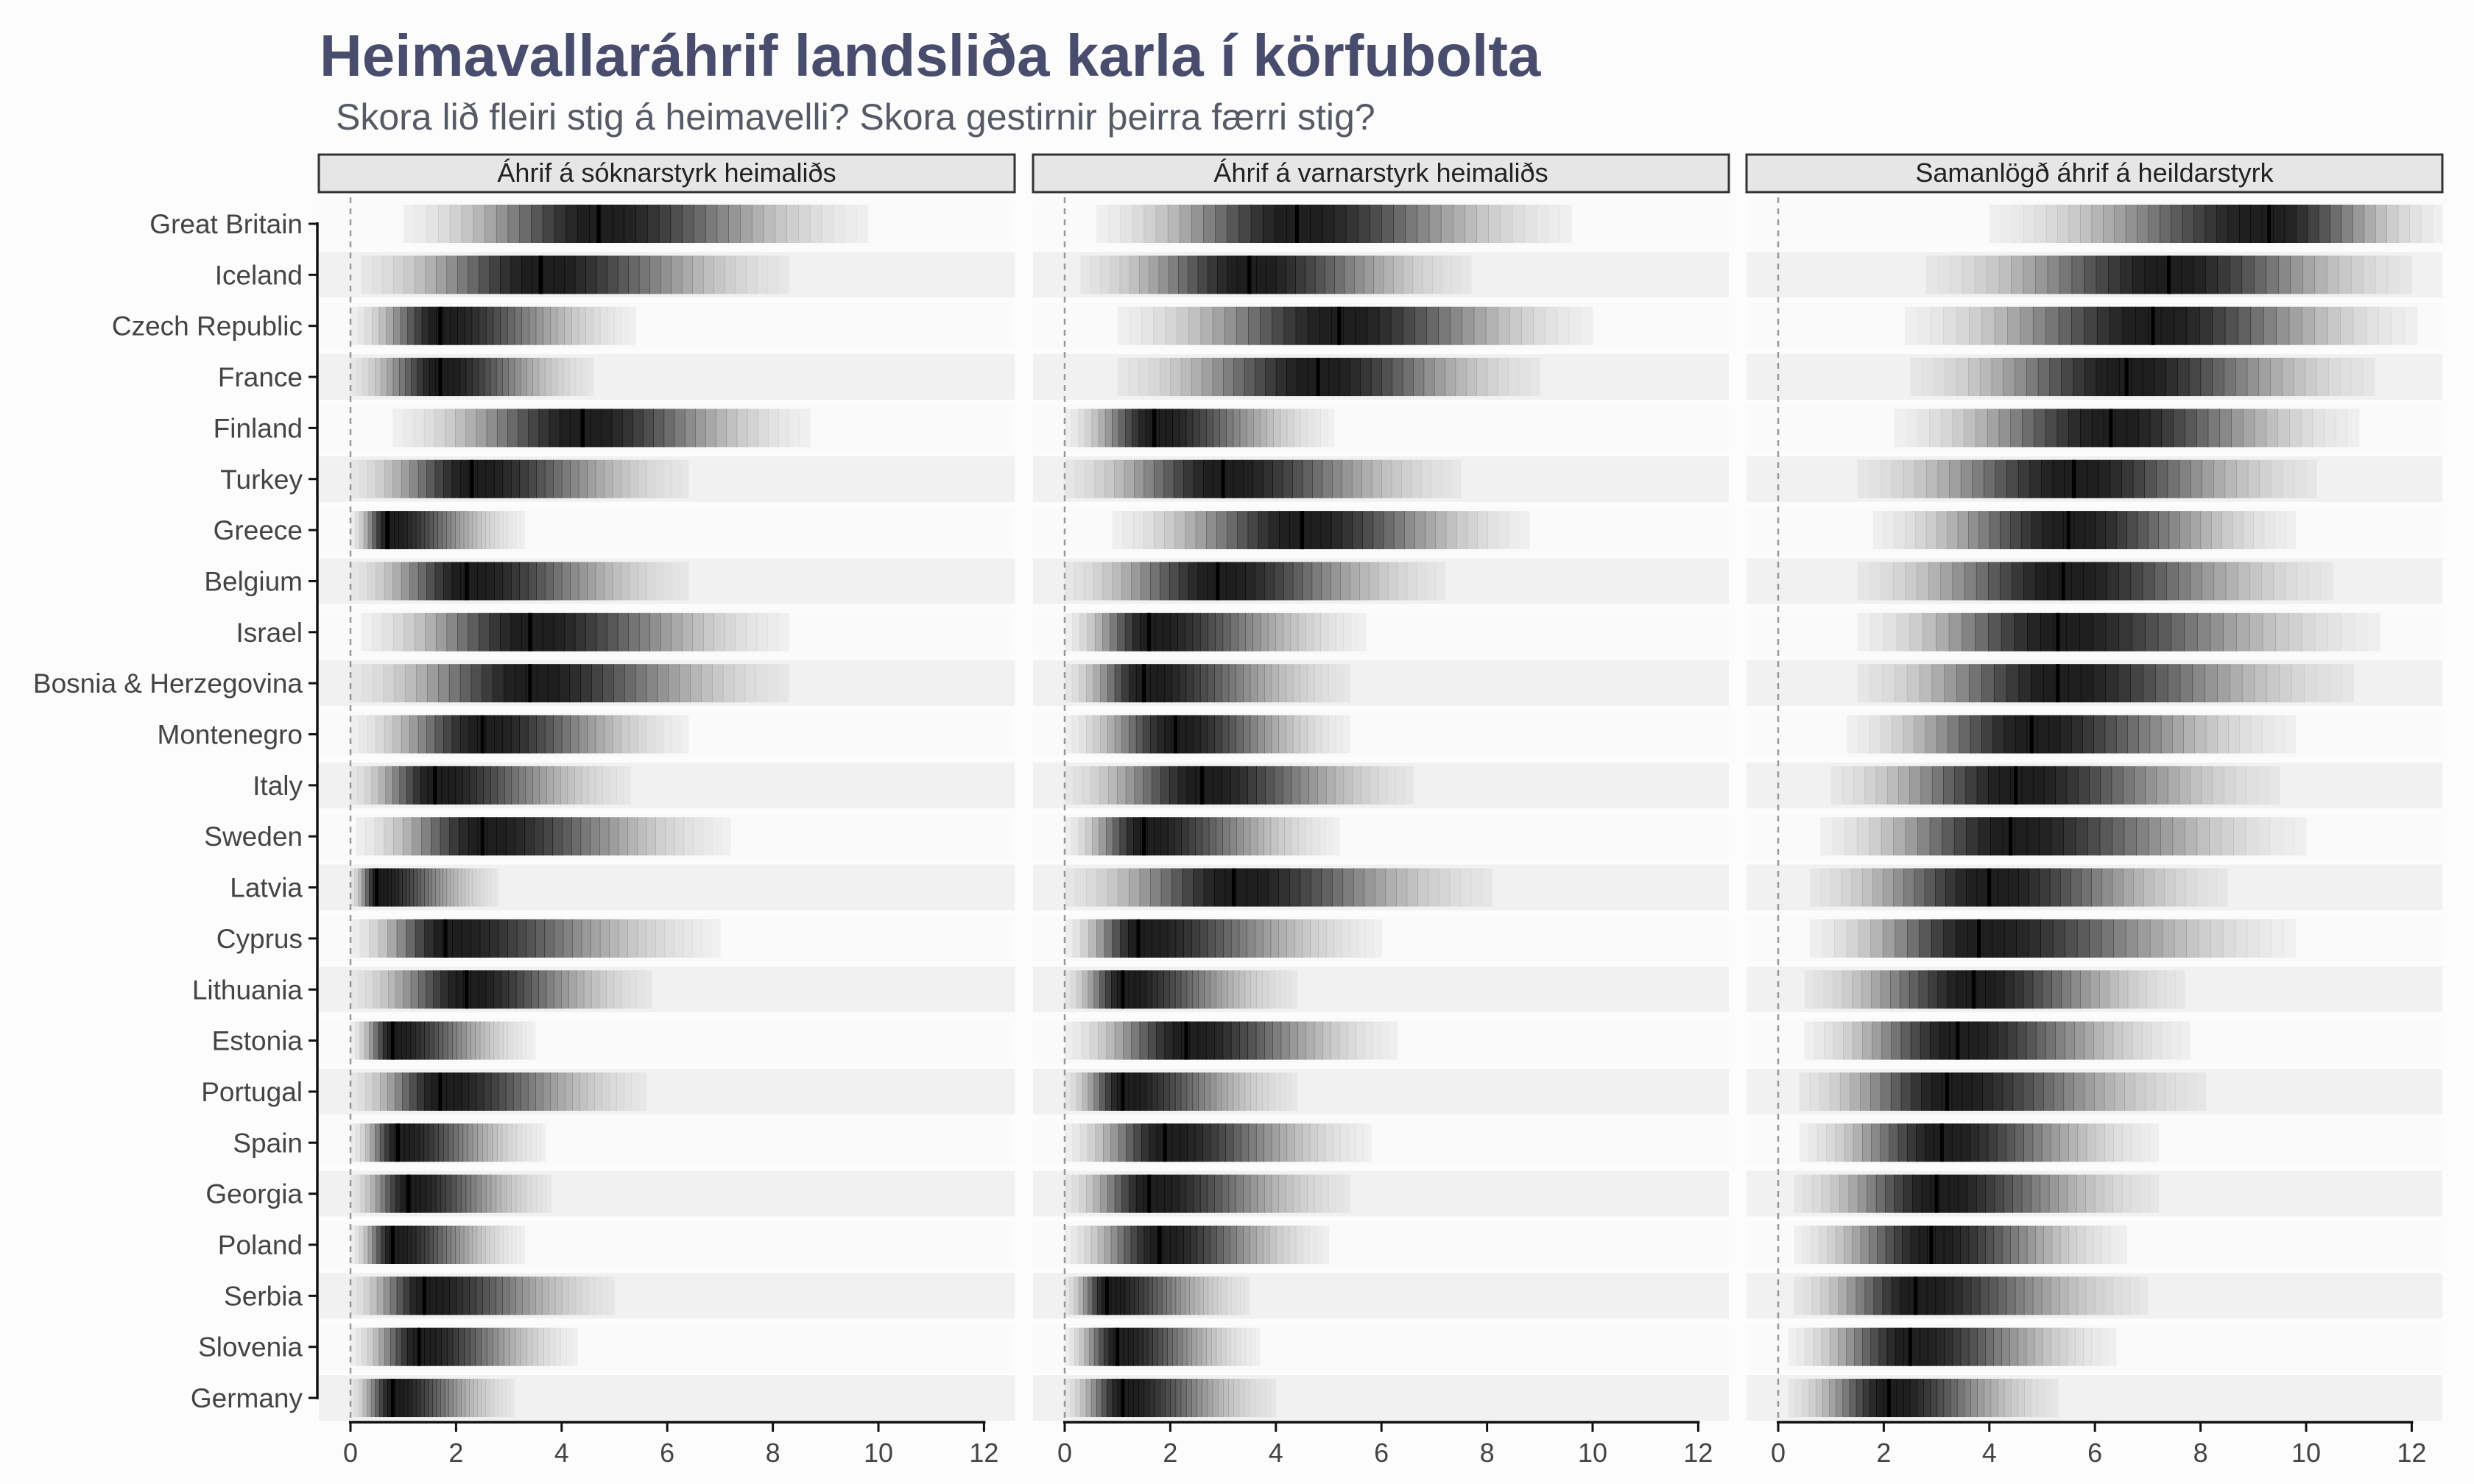 Image resolution: width=2474 pixels, height=1484 pixels. I want to click on y-tick-label: Greece, so click(259, 530).